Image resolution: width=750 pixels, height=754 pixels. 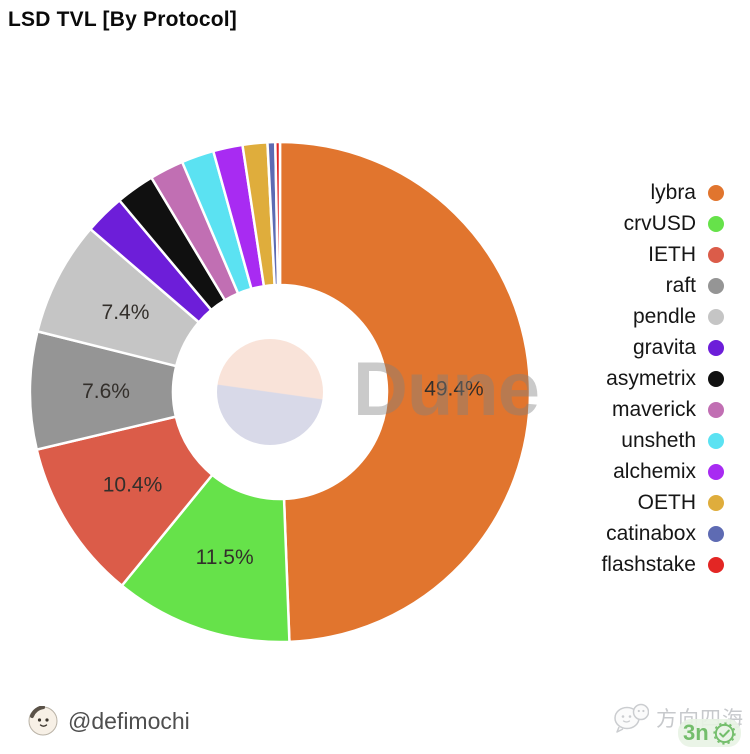 I want to click on legend-item-catinabox: catinabox, so click(x=662, y=533).